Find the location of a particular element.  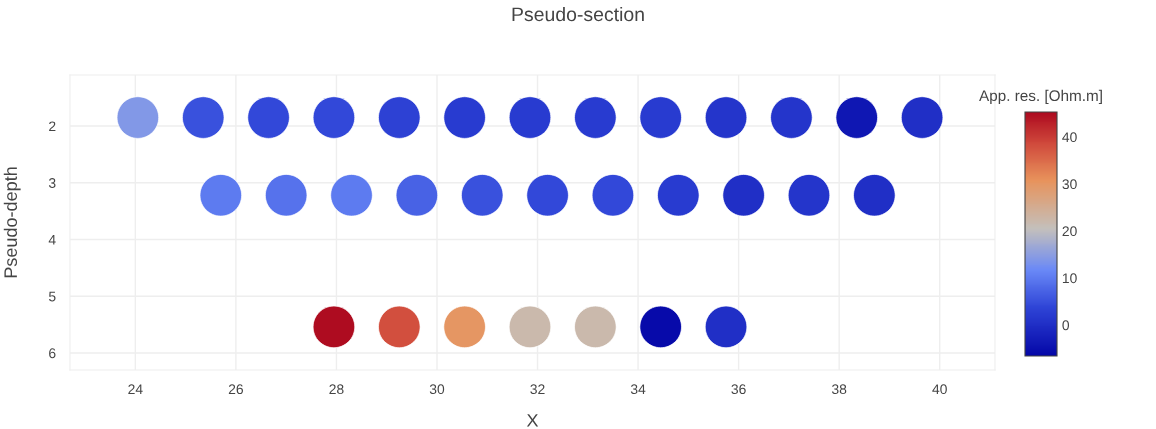

chart-title: Pseudo-section is located at coordinates (578, 14).